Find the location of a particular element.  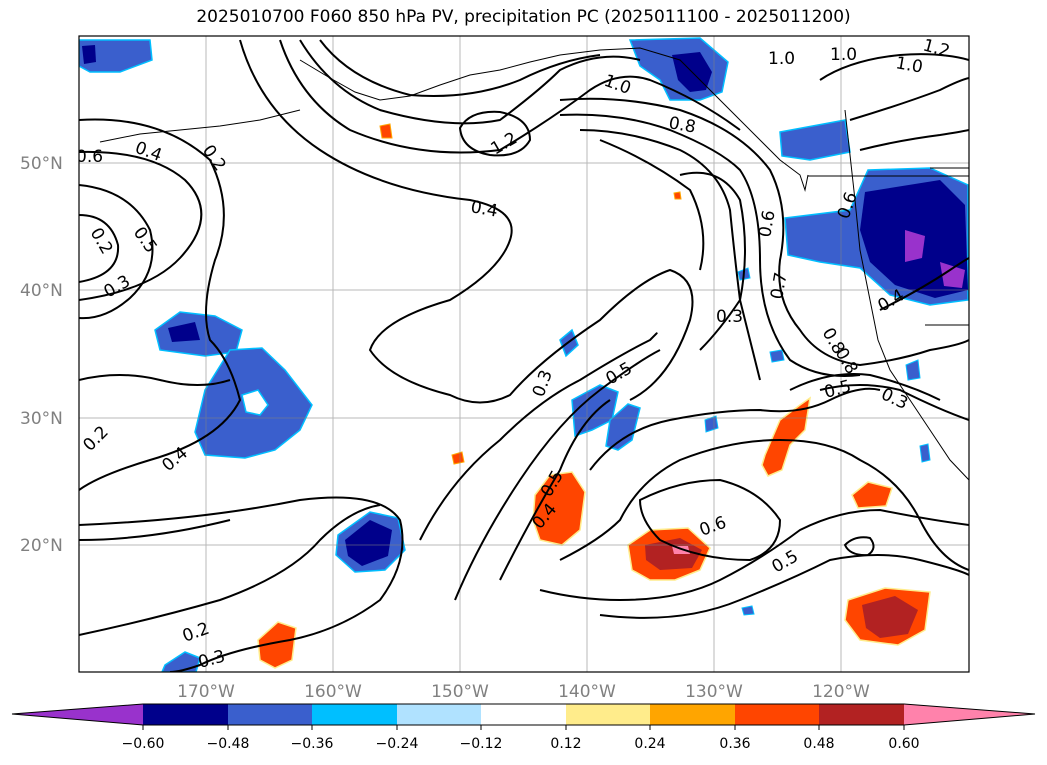

lon-label: 150°W is located at coordinates (460, 692).